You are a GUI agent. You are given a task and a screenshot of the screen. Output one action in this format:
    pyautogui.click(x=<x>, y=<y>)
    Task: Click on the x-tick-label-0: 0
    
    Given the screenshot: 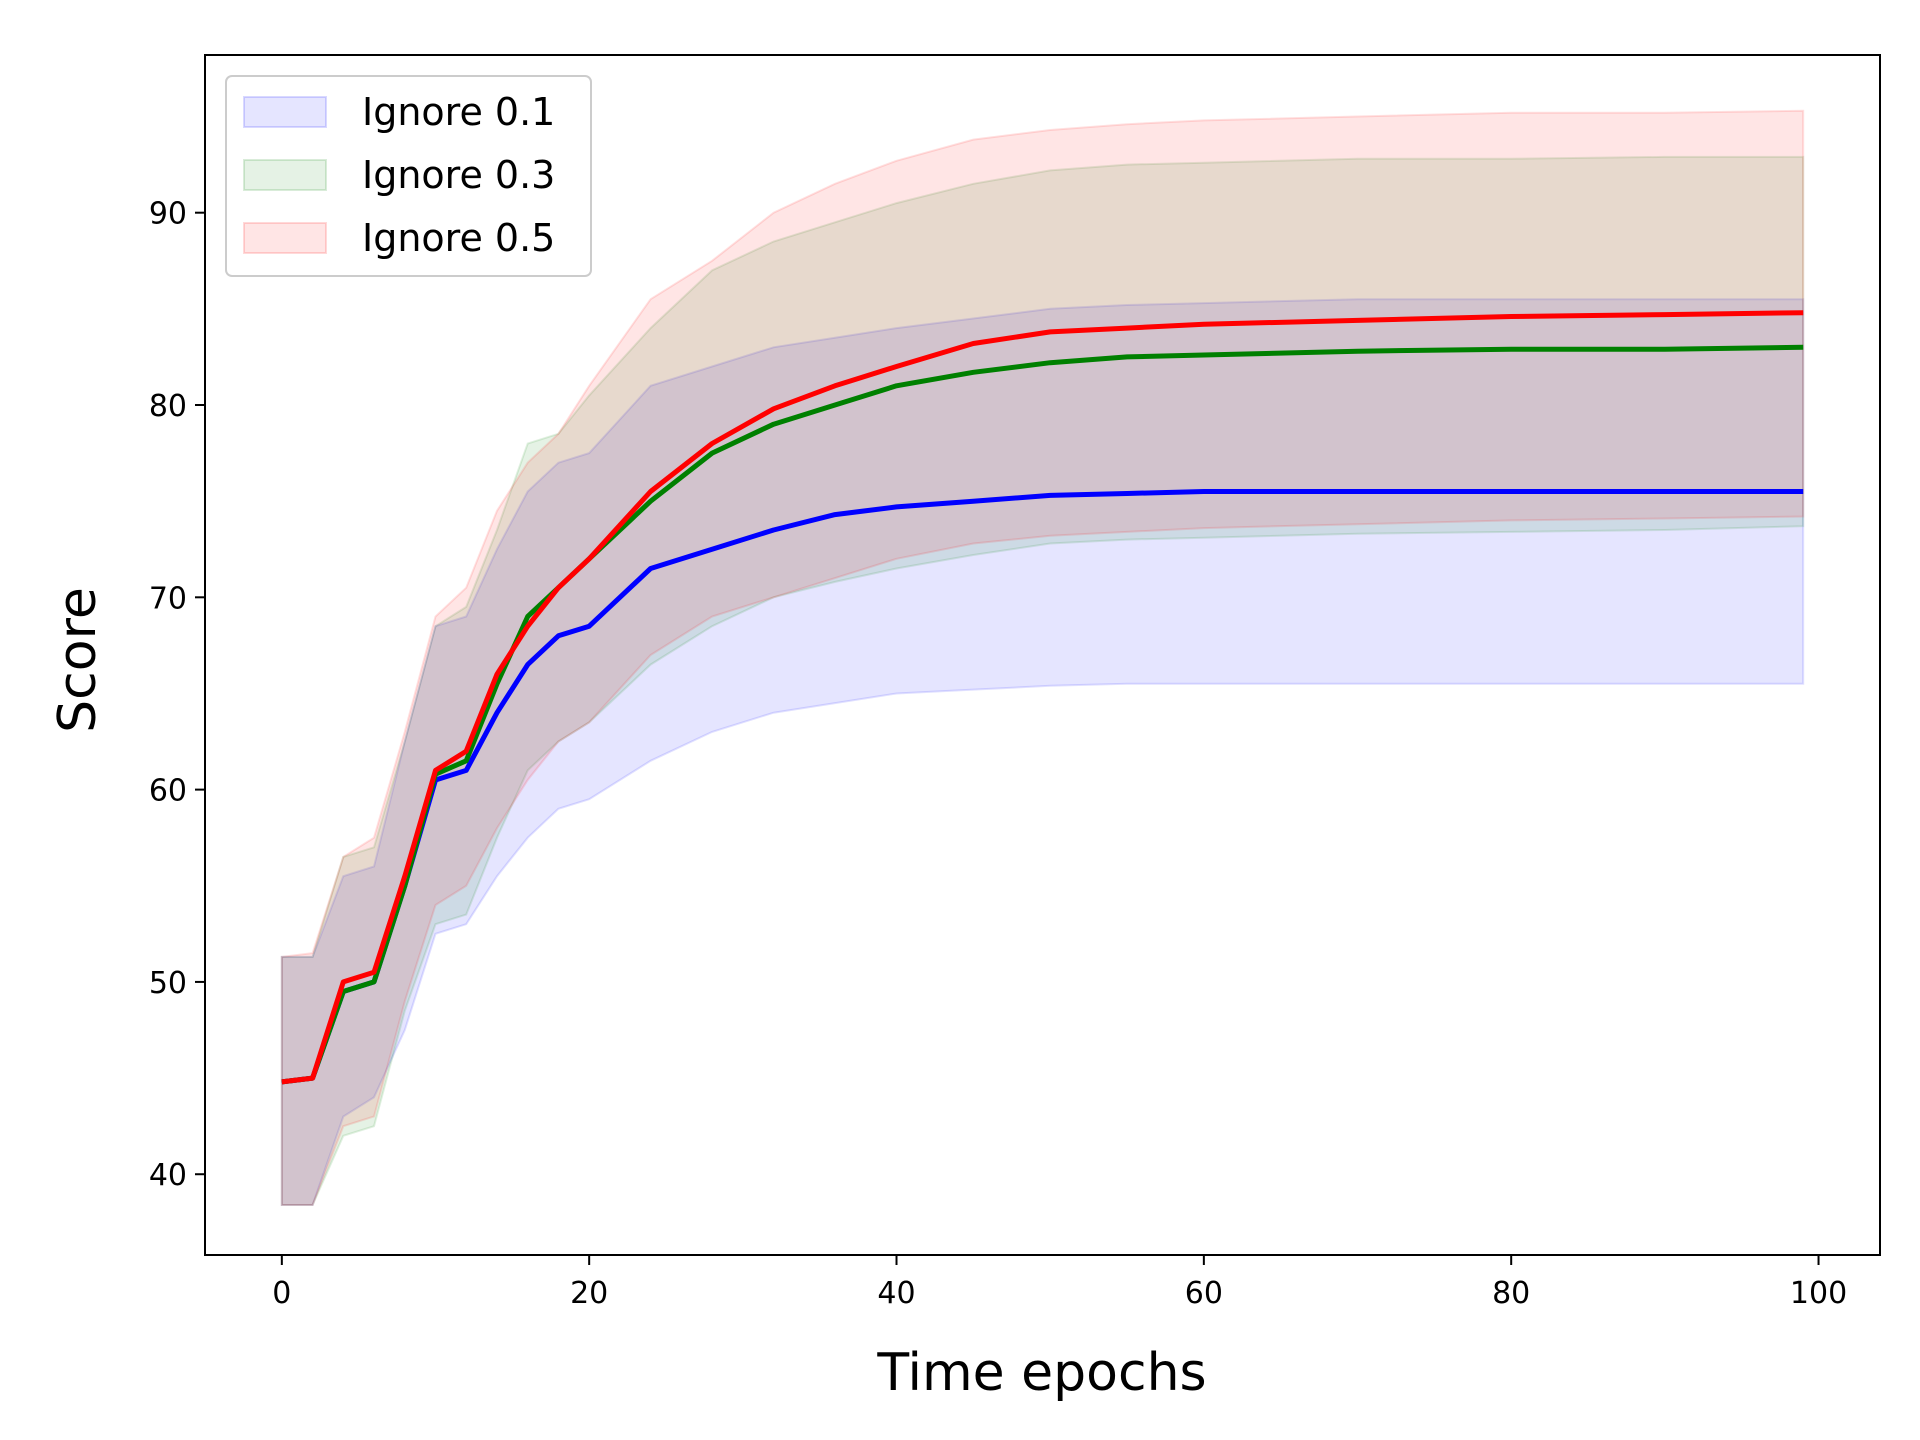 What is the action you would take?
    pyautogui.click(x=281, y=1293)
    